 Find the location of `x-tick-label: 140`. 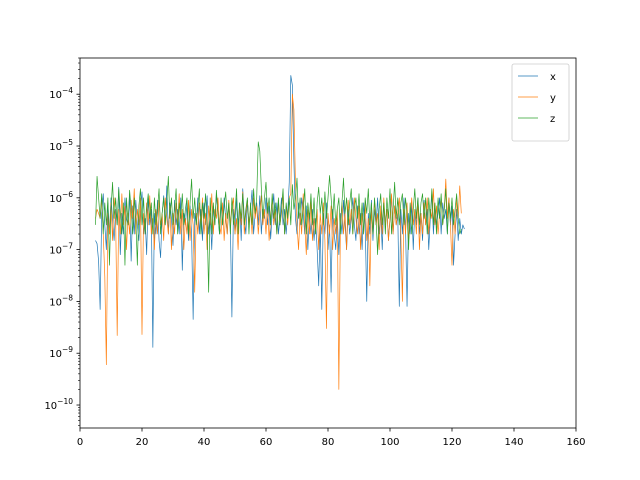

x-tick-label: 140 is located at coordinates (513, 442).